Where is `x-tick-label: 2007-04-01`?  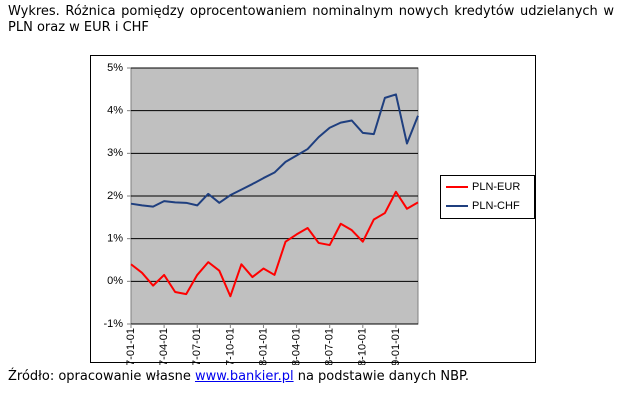
x-tick-label: 2007-04-01 is located at coordinates (164, 346).